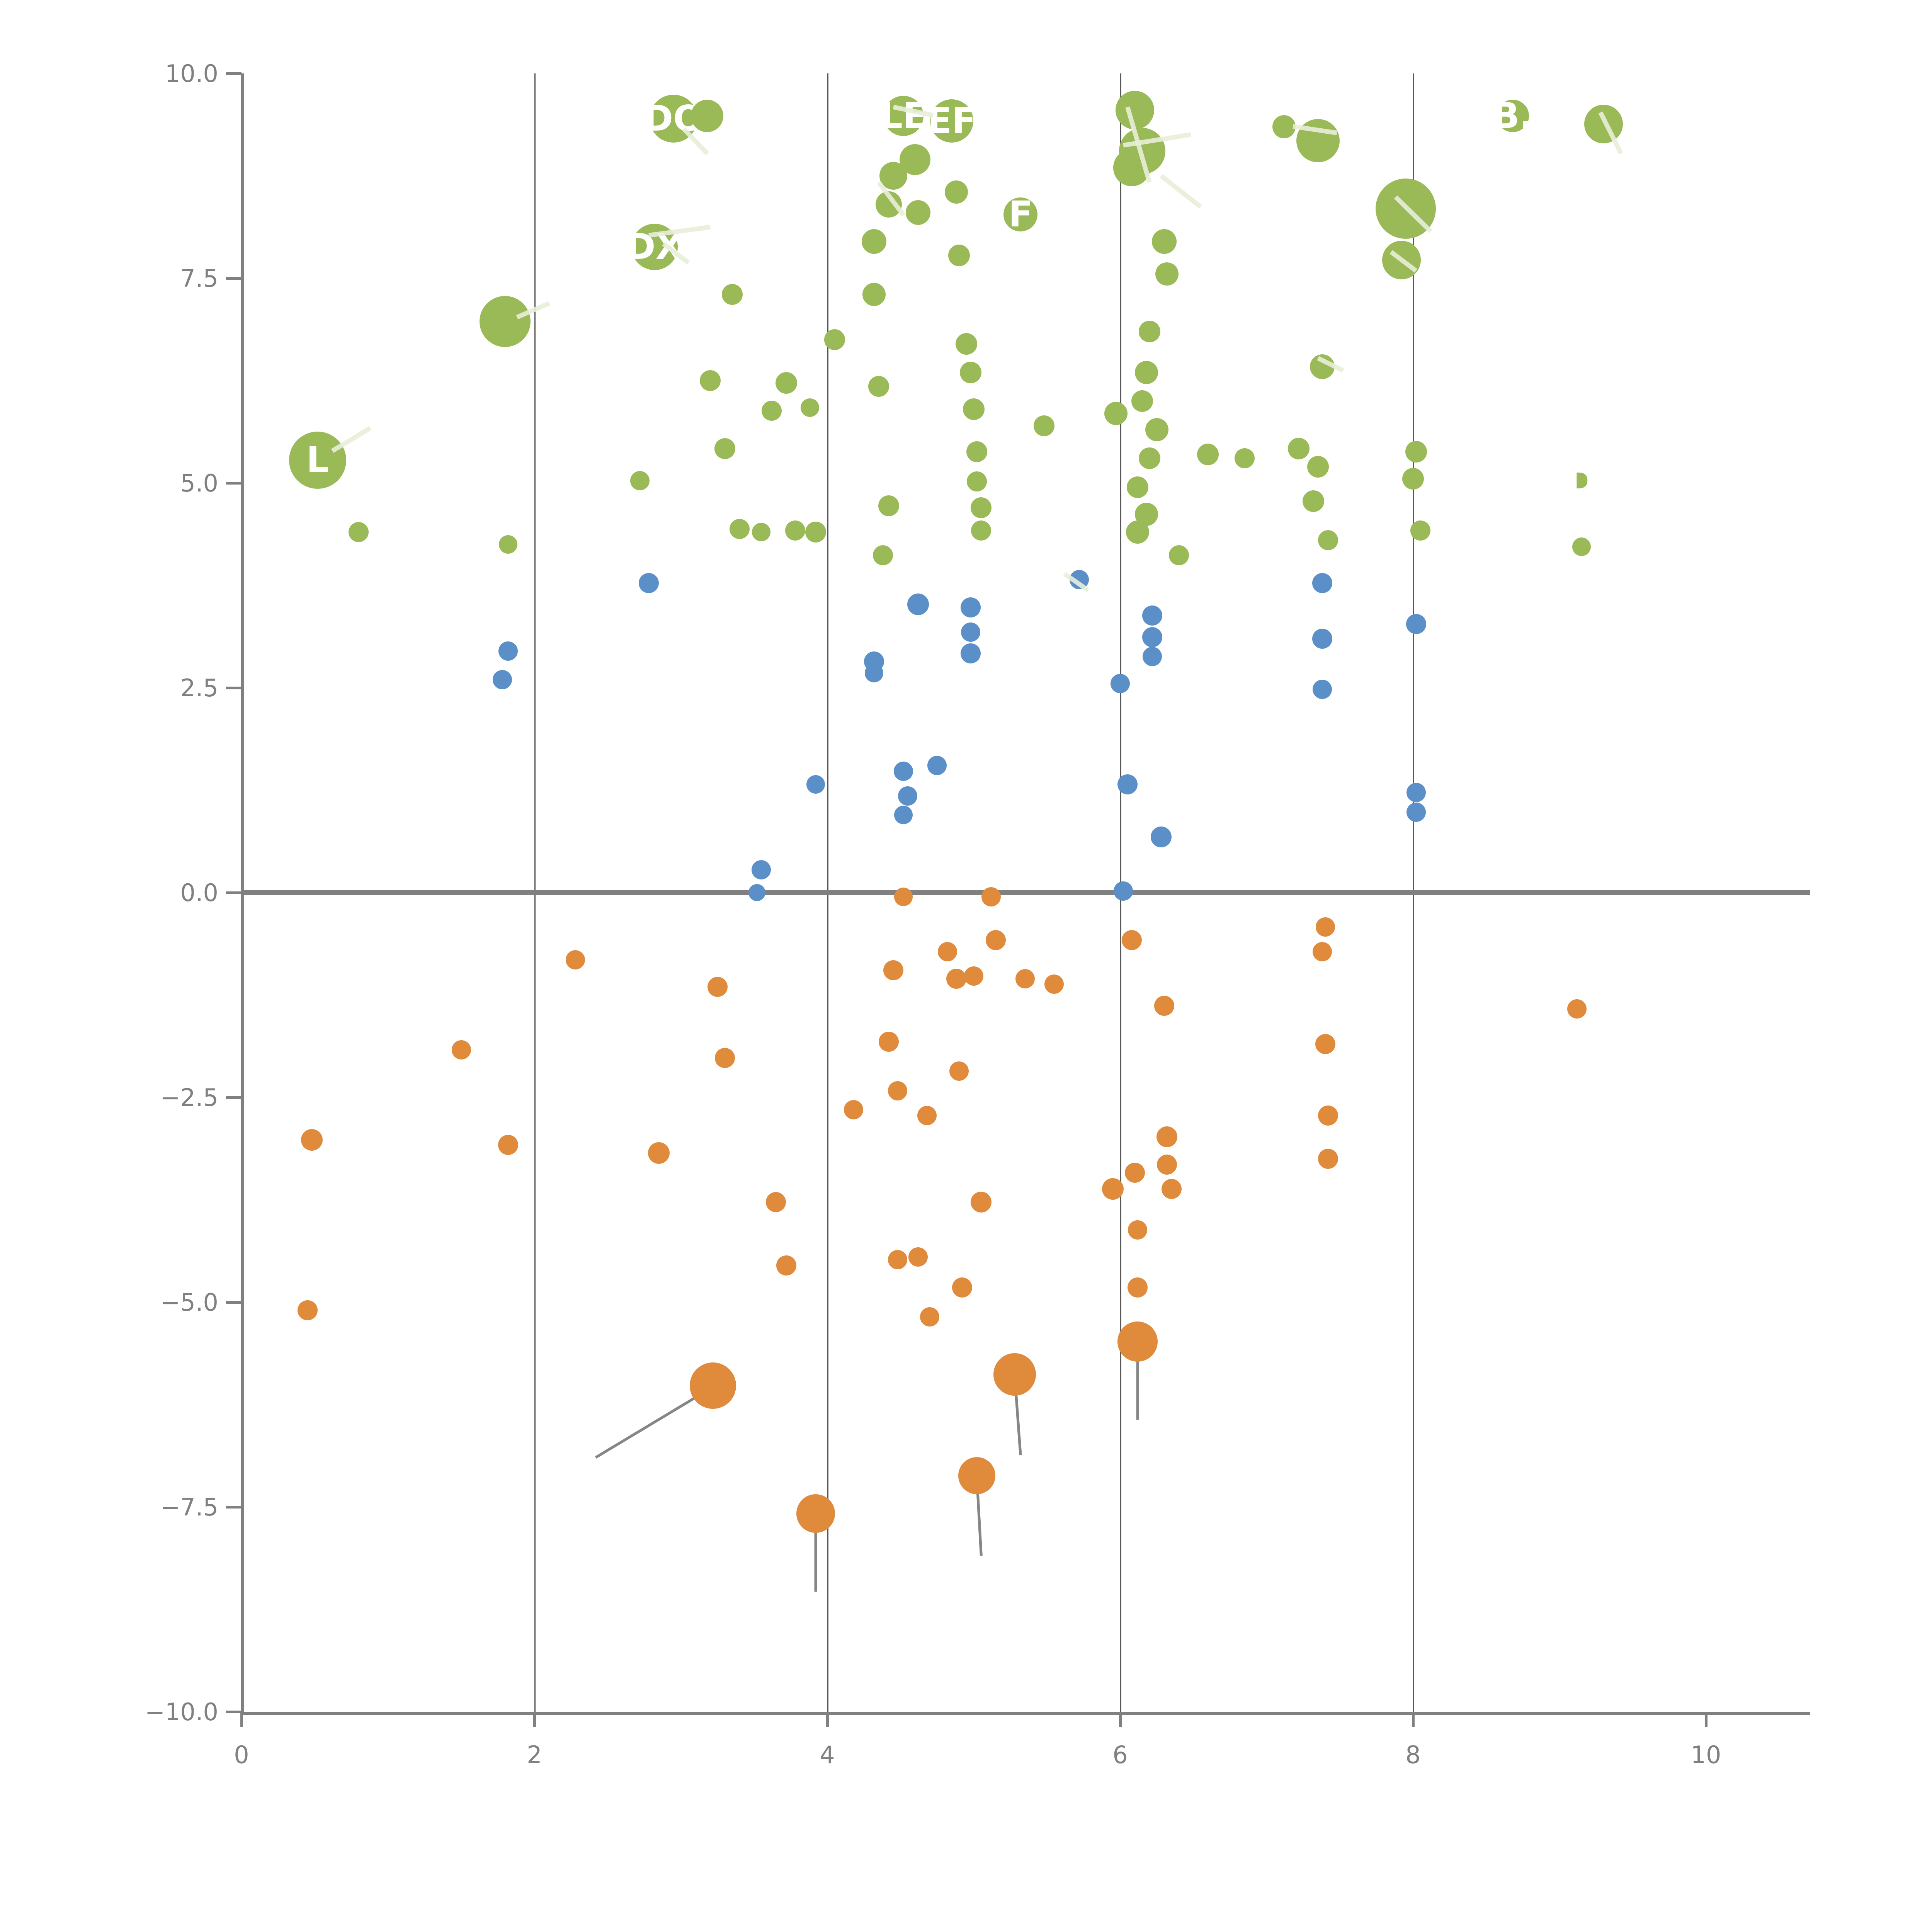 Image resolution: width=1932 pixels, height=1932 pixels. I want to click on bubble-labeled-green-29: EF, so click(951, 121).